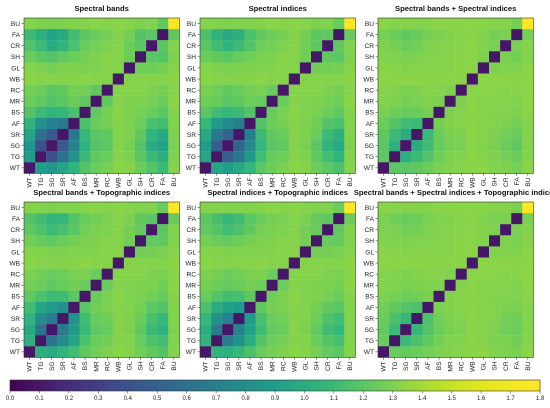 Image resolution: width=550 pixels, height=408 pixels. What do you see at coordinates (228, 366) in the screenshot?
I see `x-tick-label: SG` at bounding box center [228, 366].